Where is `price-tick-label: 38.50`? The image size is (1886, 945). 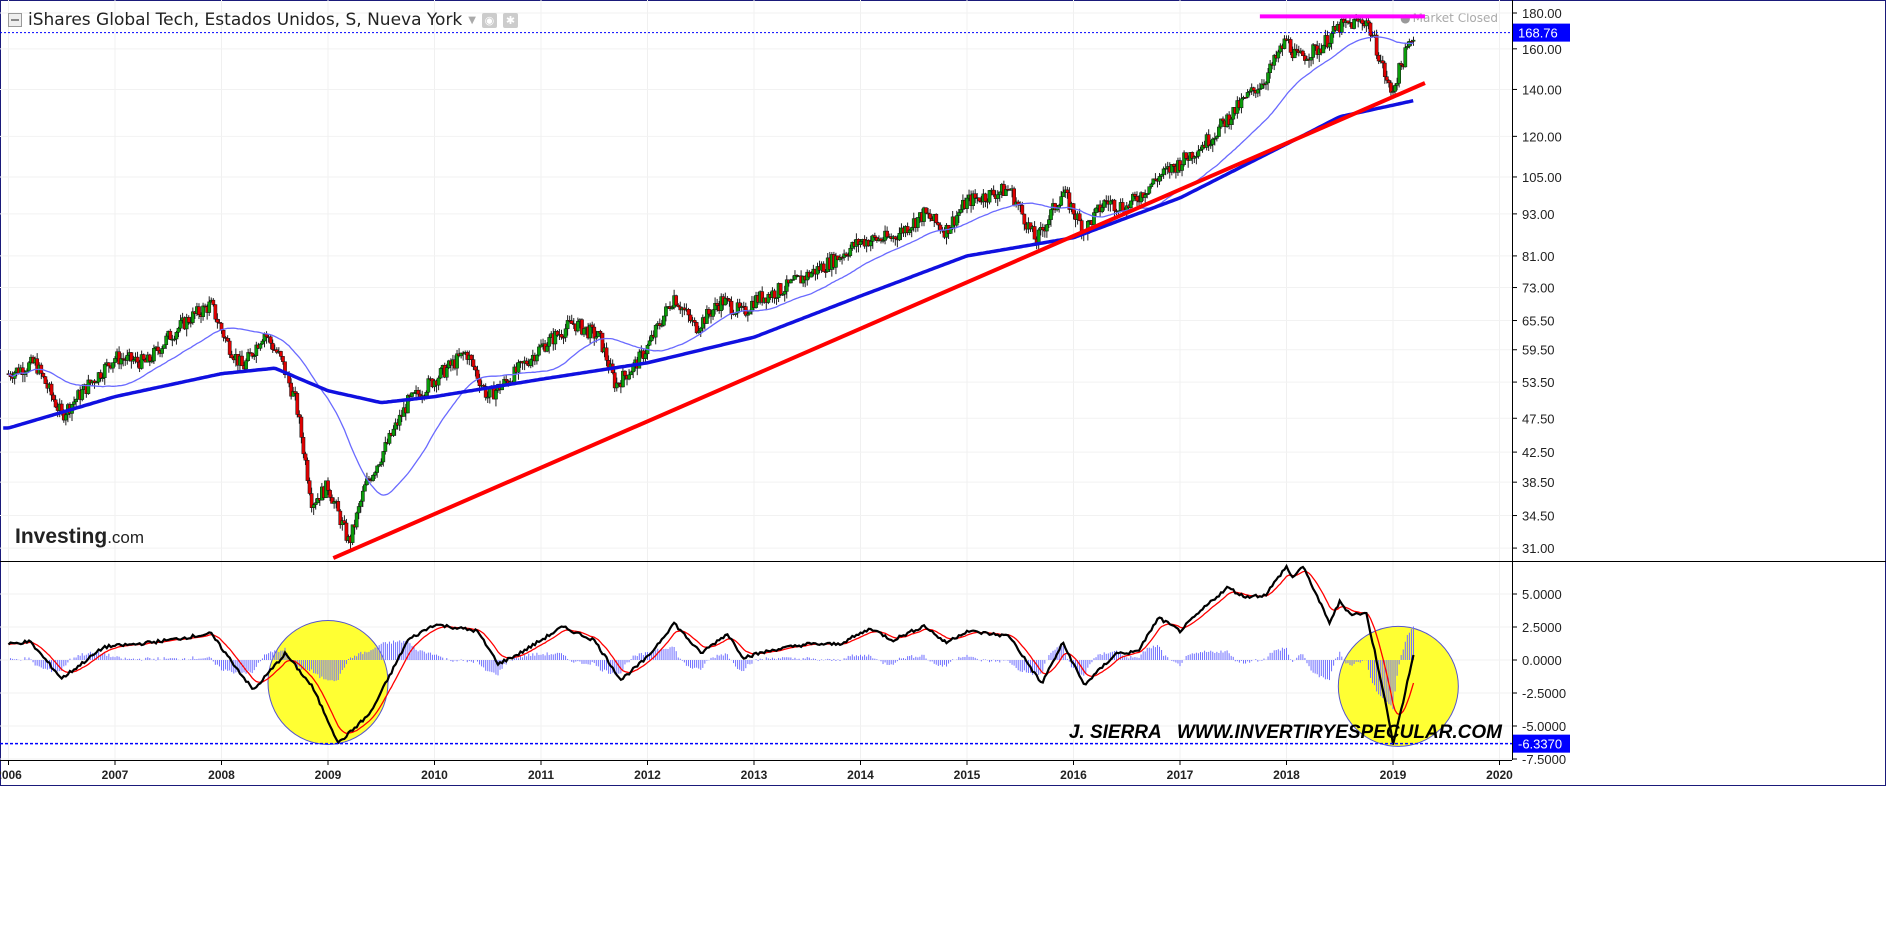
price-tick-label: 38.50 is located at coordinates (1538, 482).